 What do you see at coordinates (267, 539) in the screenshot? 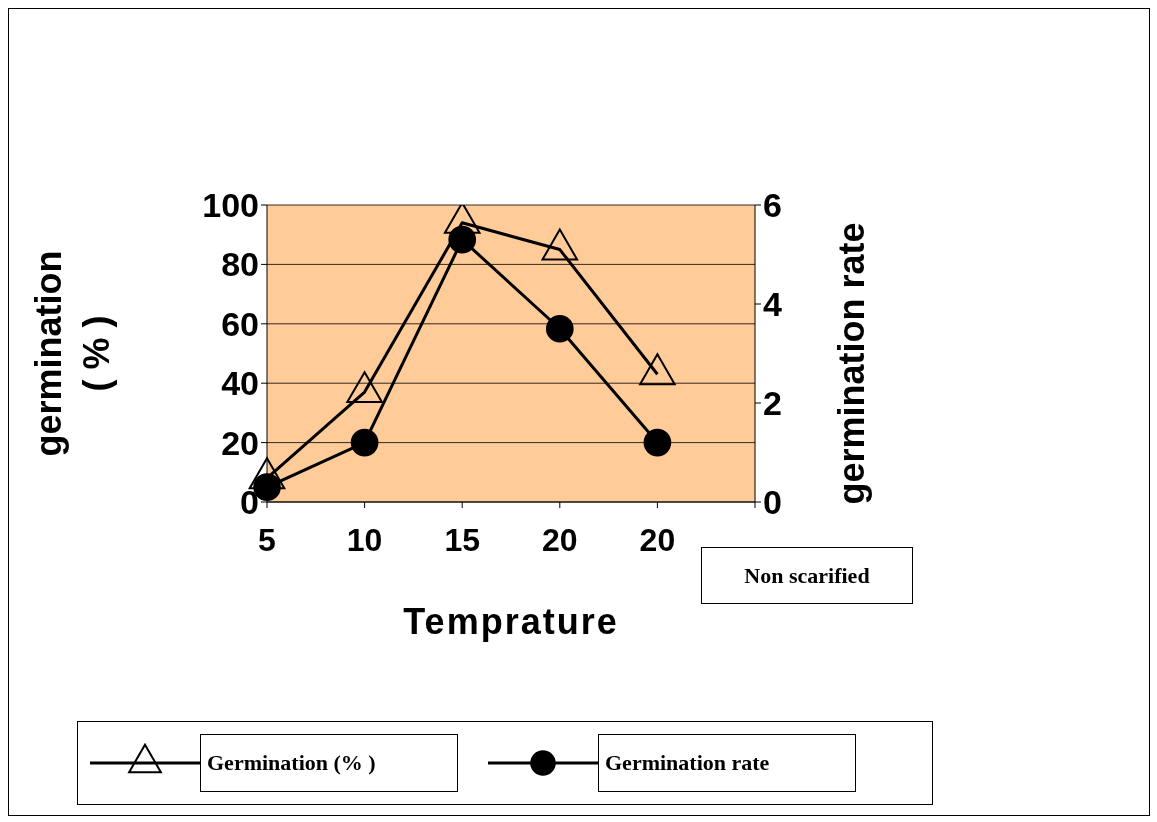
I see `x-tick-label: 5` at bounding box center [267, 539].